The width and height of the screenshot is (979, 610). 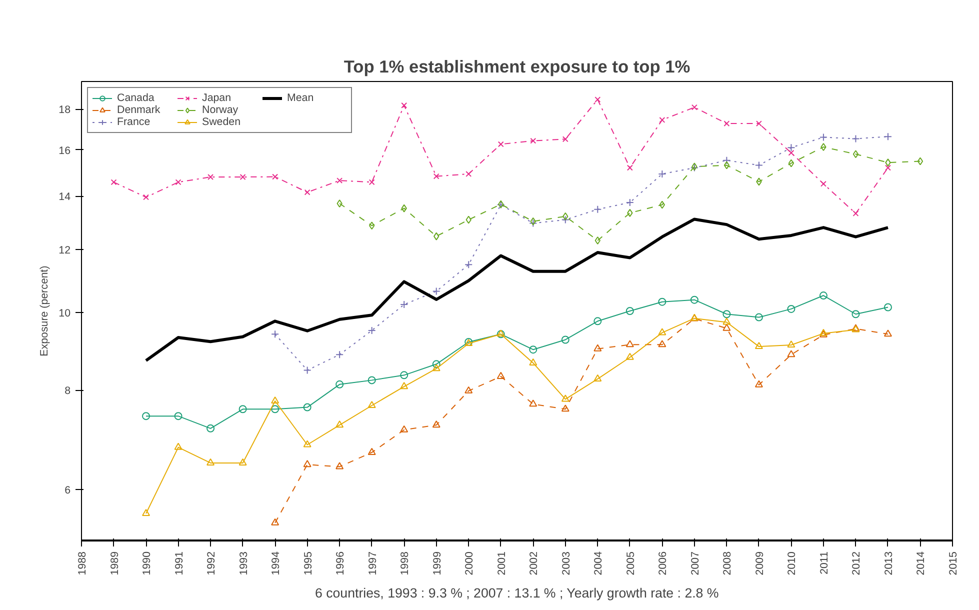 What do you see at coordinates (114, 563) in the screenshot?
I see `x-tick-label: 1989` at bounding box center [114, 563].